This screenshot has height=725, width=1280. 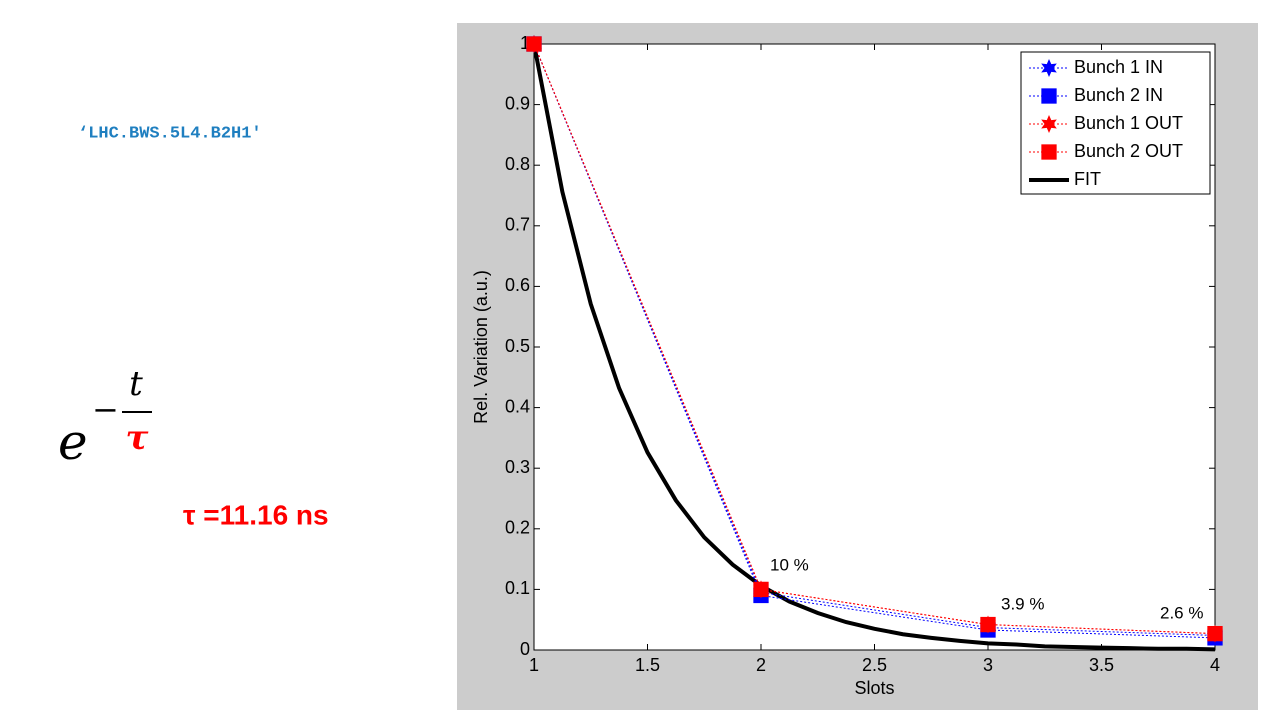 What do you see at coordinates (136, 384) in the screenshot?
I see `formula-numerator: t` at bounding box center [136, 384].